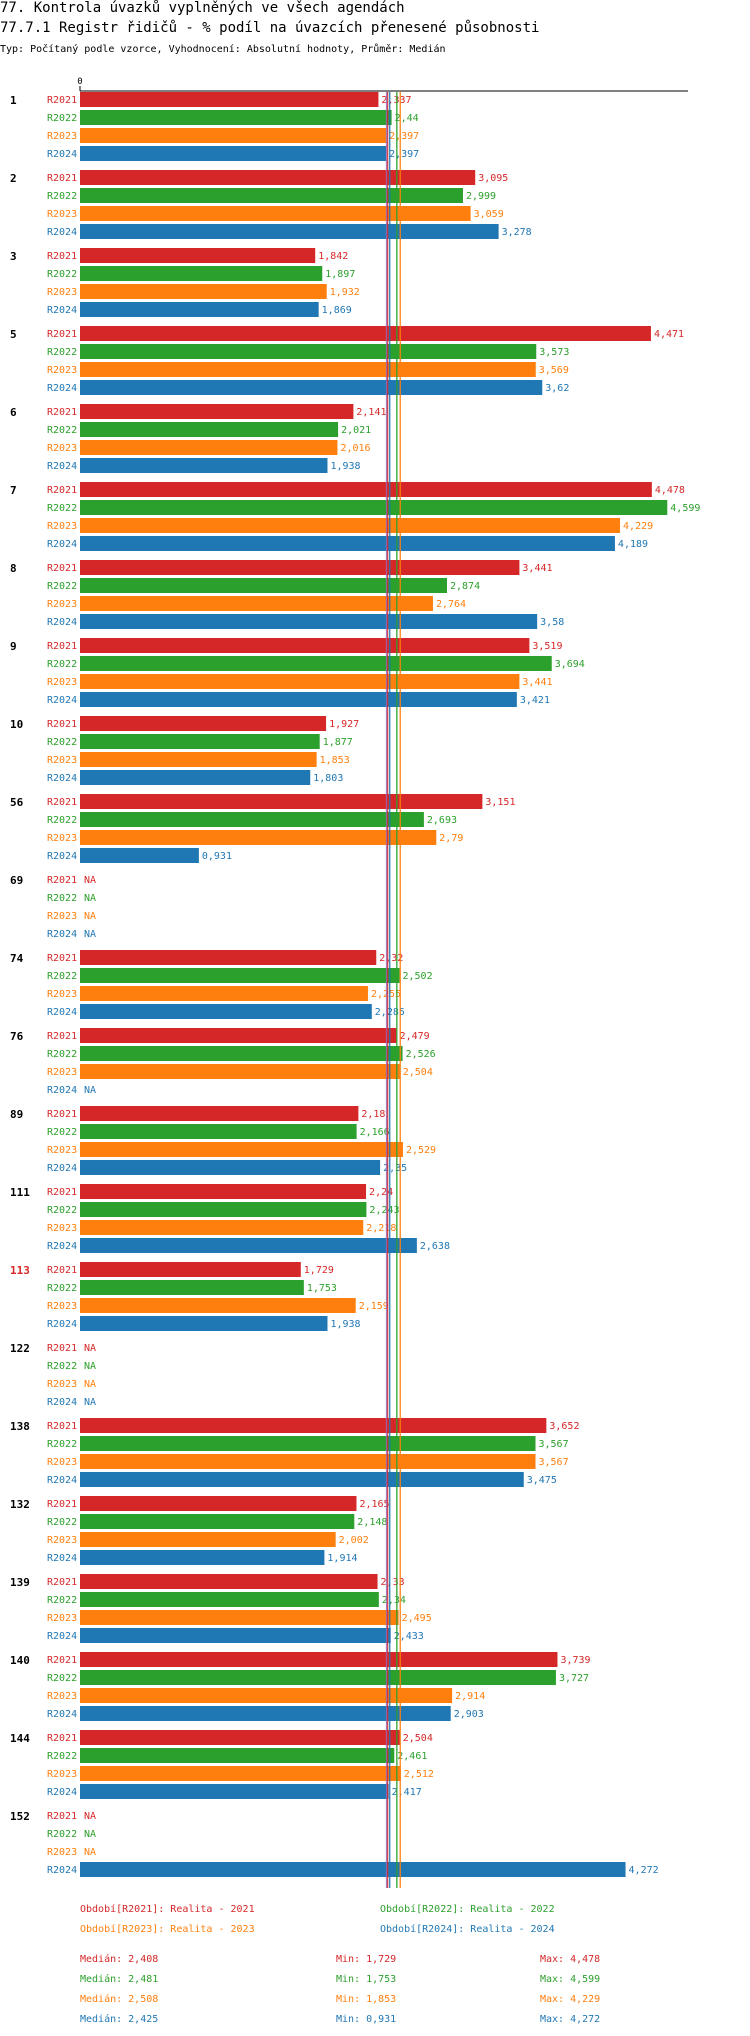 The height and width of the screenshot is (2036, 750). What do you see at coordinates (451, 838) in the screenshot?
I see `data-label: 2,79` at bounding box center [451, 838].